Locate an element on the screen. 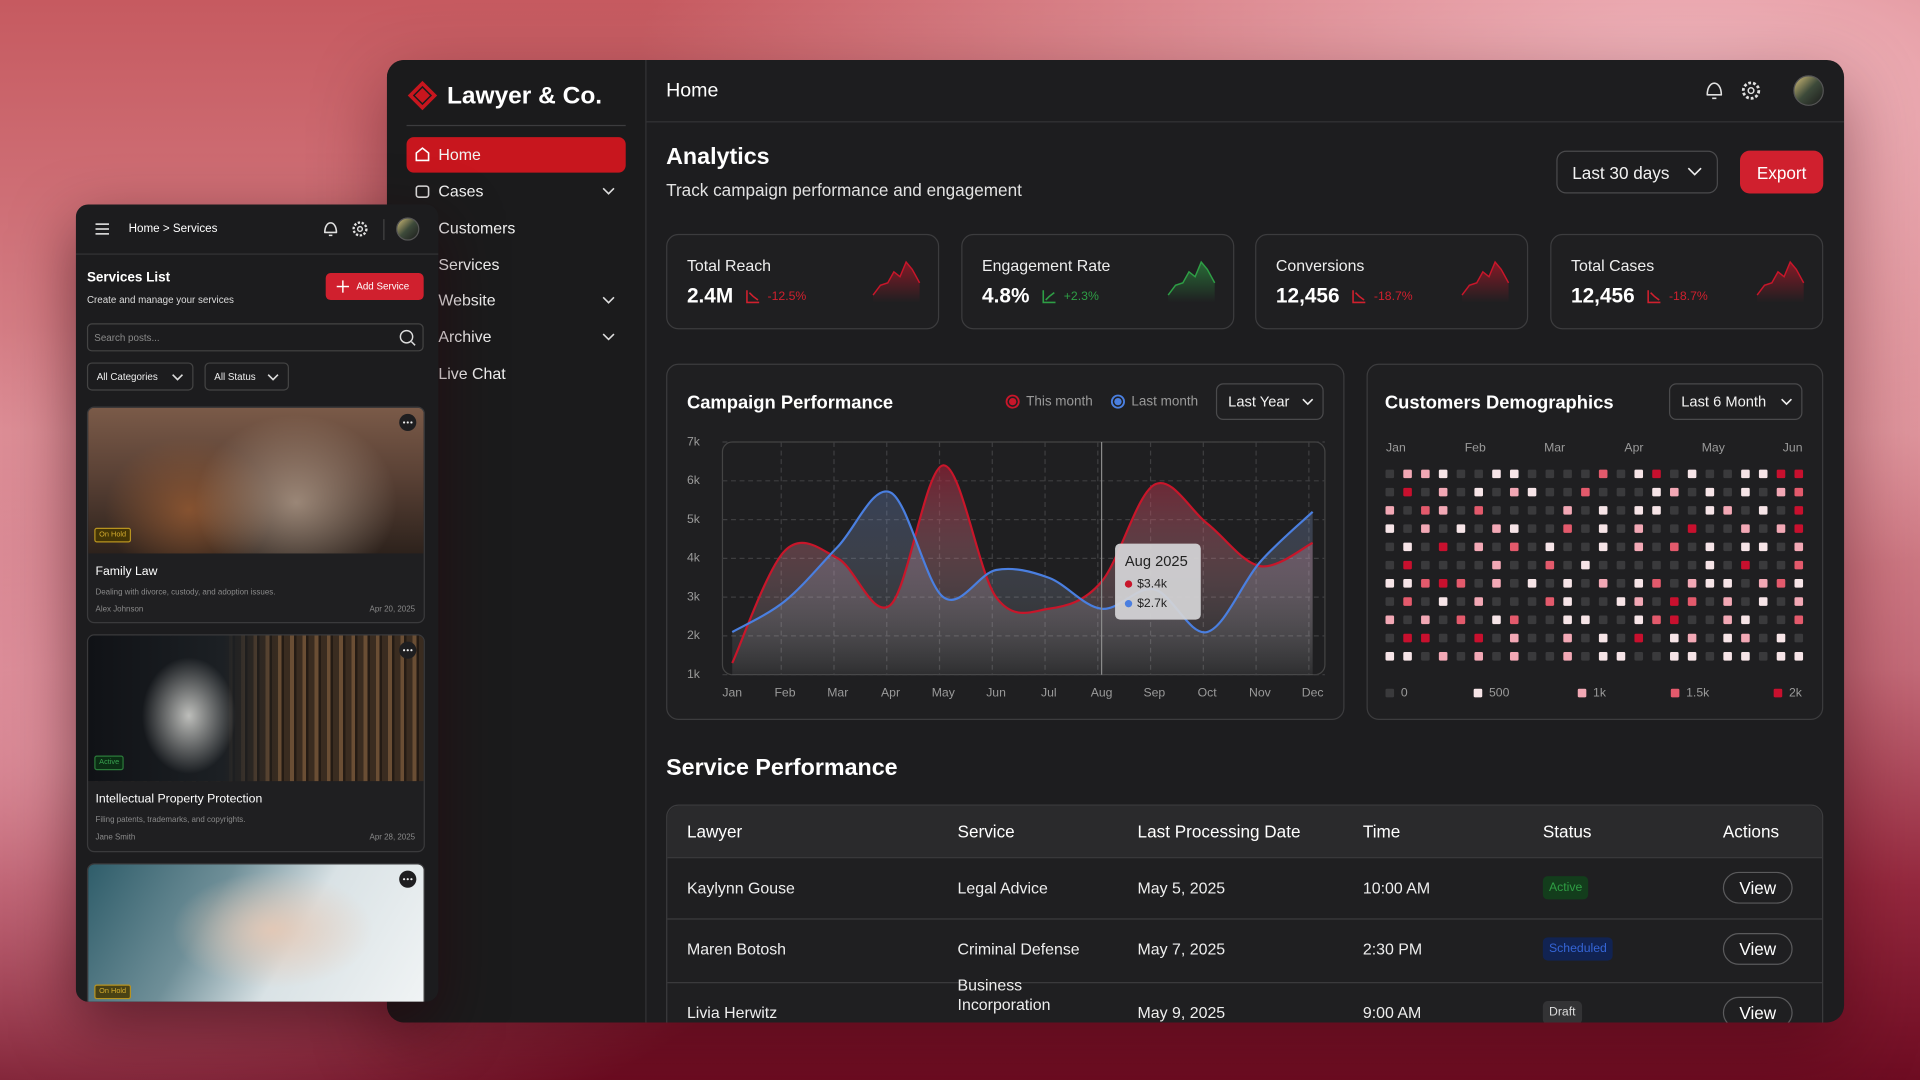  legend-label: This month is located at coordinates (1059, 401).